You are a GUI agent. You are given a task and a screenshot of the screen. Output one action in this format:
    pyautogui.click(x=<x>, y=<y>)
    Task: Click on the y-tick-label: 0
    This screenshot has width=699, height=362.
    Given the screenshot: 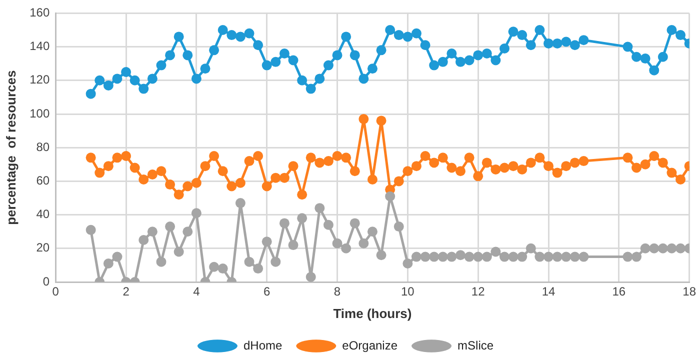 What is the action you would take?
    pyautogui.click(x=46, y=281)
    